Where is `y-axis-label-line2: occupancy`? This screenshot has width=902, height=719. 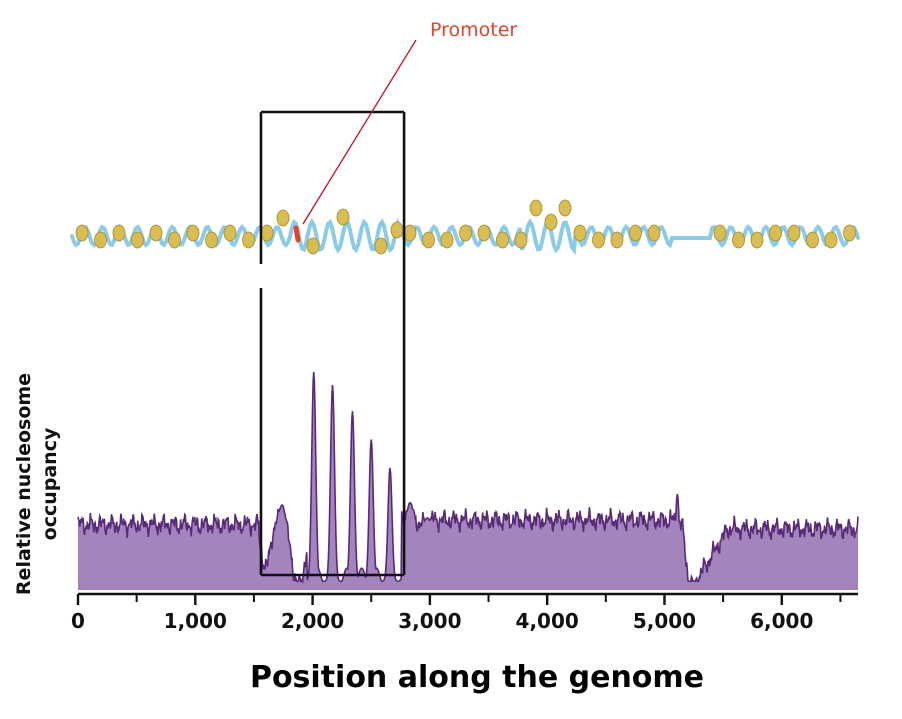 y-axis-label-line2: occupancy is located at coordinates (50, 483).